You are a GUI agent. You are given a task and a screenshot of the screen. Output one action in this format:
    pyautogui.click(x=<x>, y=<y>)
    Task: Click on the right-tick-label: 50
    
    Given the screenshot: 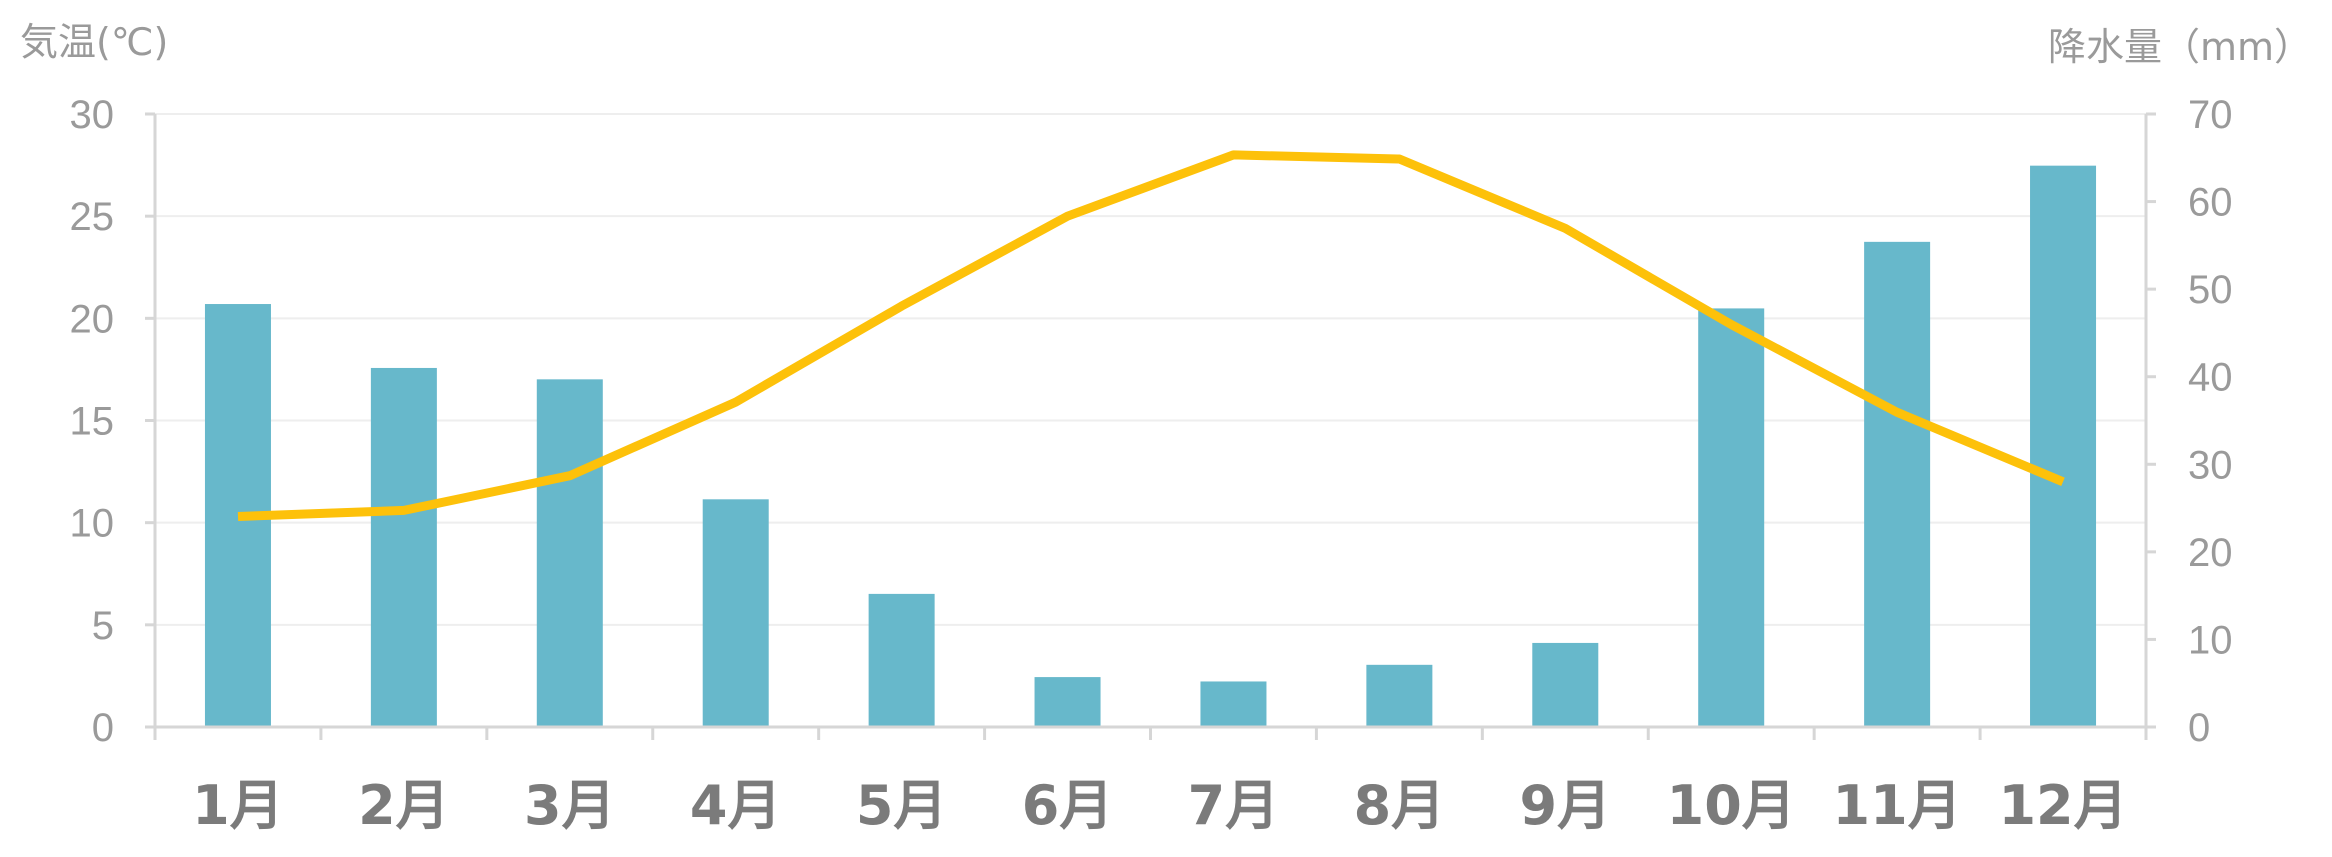 What is the action you would take?
    pyautogui.click(x=2210, y=290)
    